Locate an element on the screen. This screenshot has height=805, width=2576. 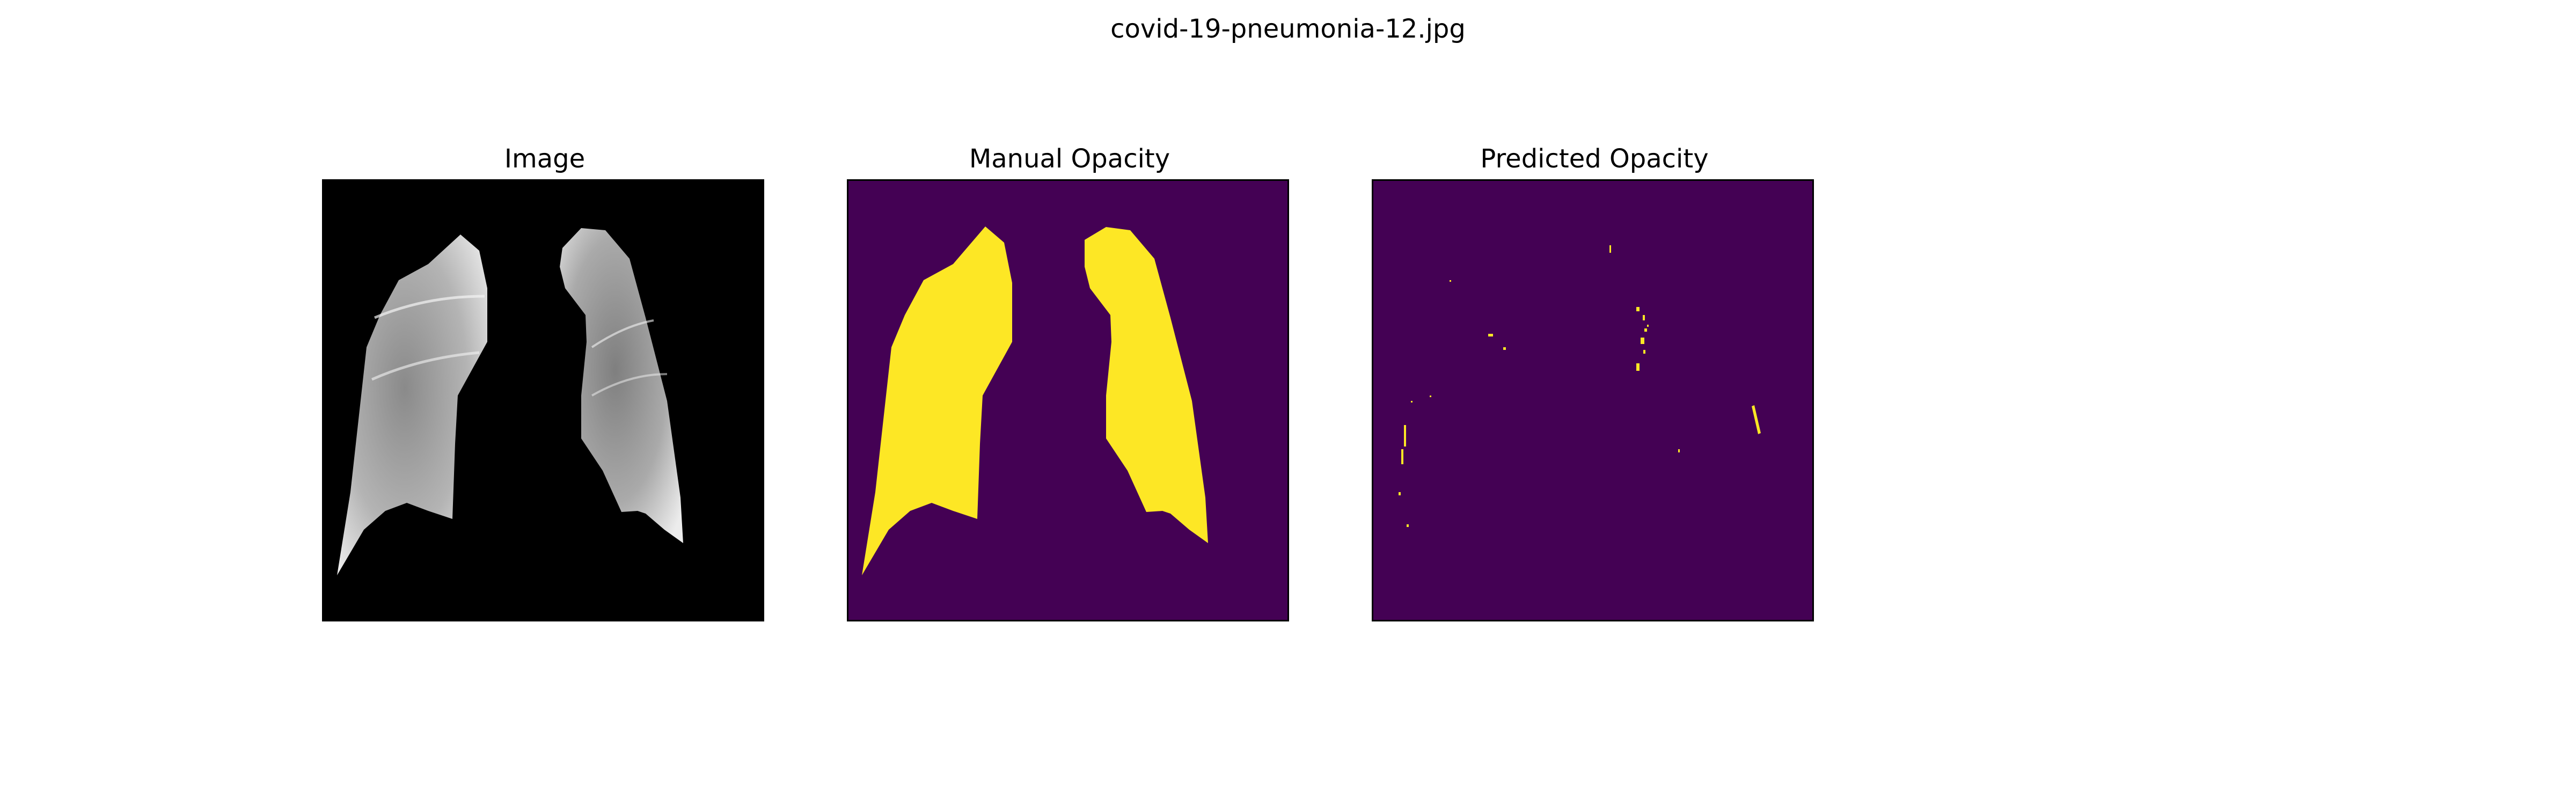
manual-opacity-panel-frame is located at coordinates (1068, 400).